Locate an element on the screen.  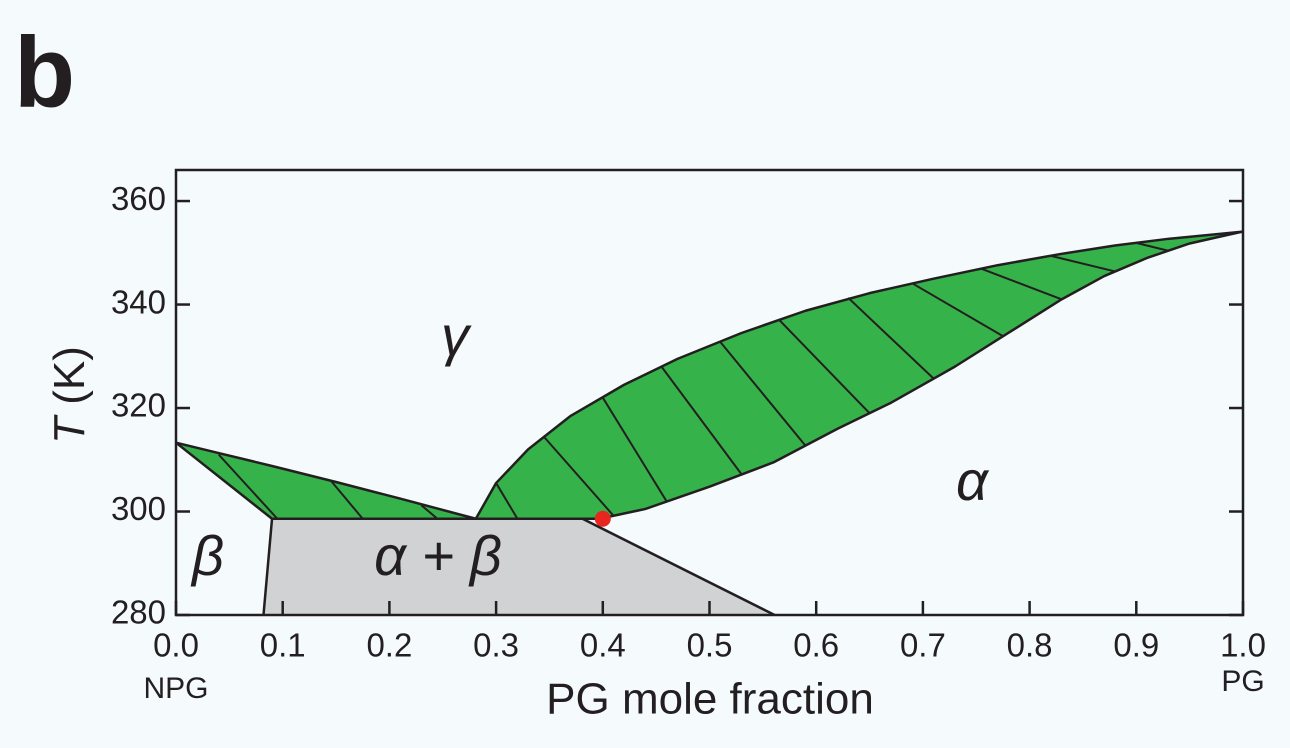
phase-label: α is located at coordinates (973, 480).